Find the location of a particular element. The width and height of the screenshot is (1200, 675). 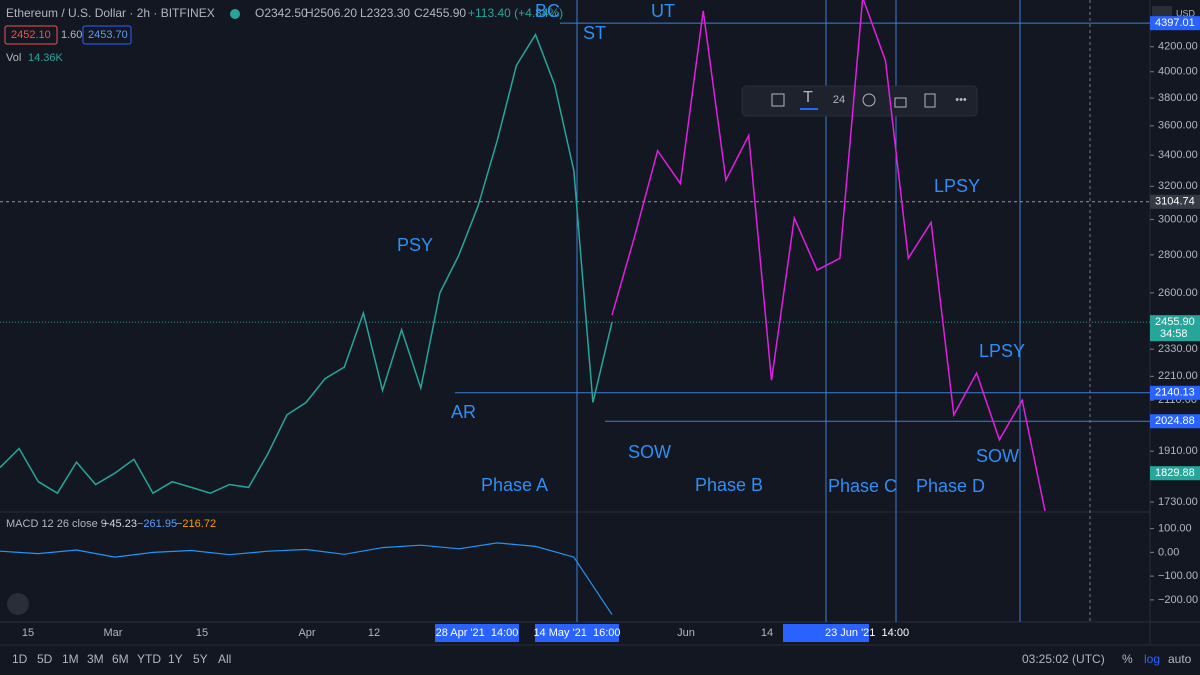

y-tick-label: 2800.00 is located at coordinates (1178, 255).